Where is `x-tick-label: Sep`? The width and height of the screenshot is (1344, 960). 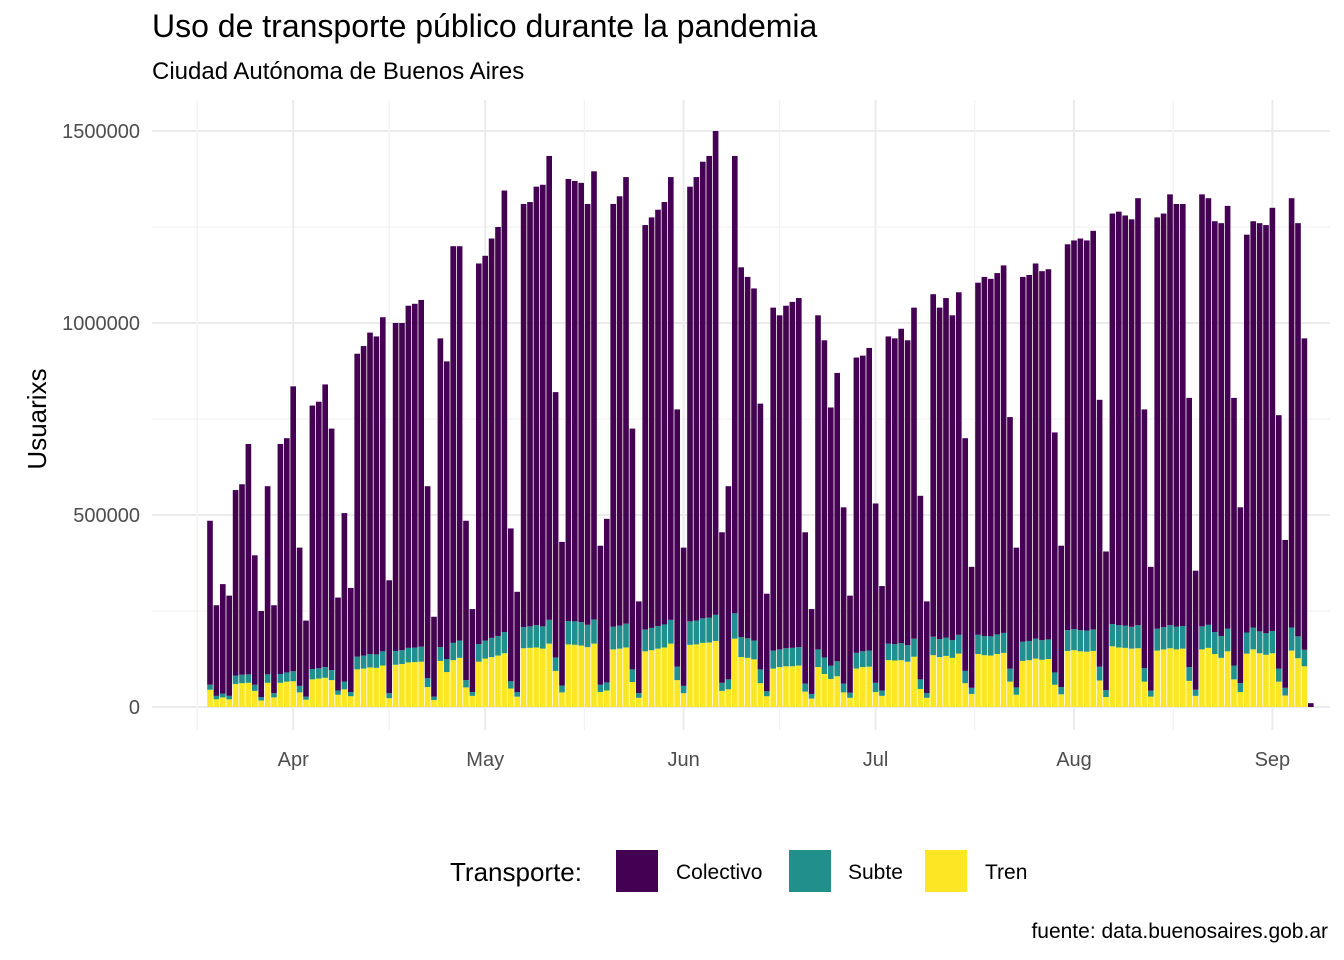 x-tick-label: Sep is located at coordinates (1273, 760).